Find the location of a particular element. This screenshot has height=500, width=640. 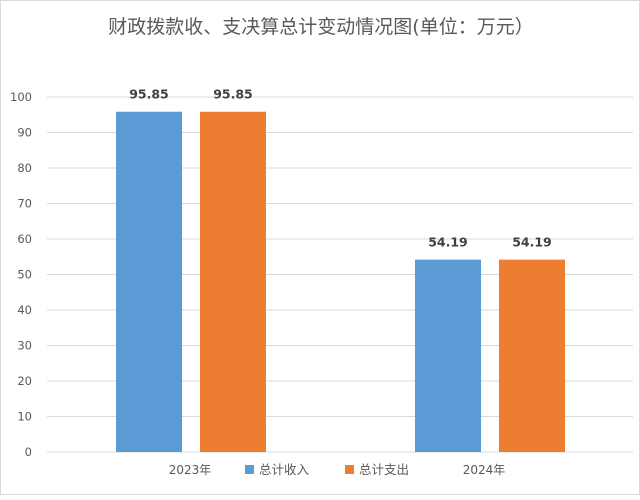

y-tick-label: 70 is located at coordinates (24, 204).